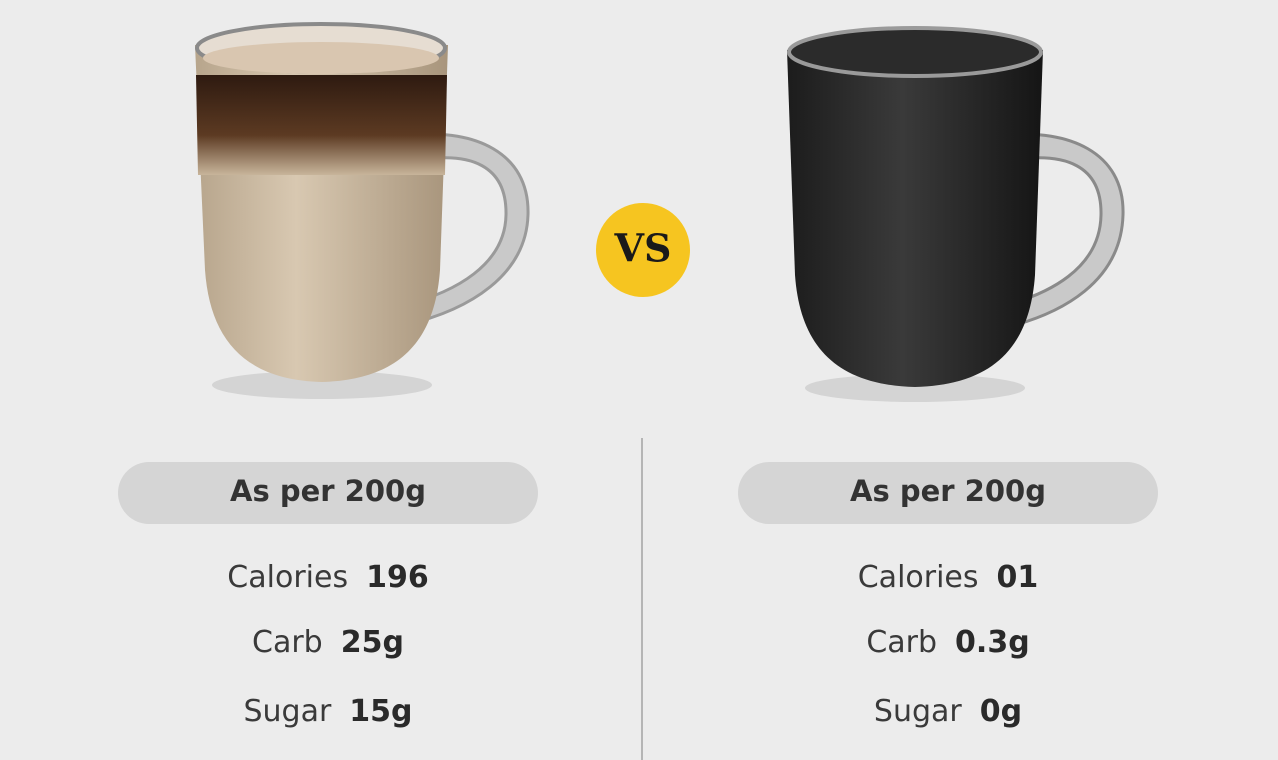 The height and width of the screenshot is (760, 1278). What do you see at coordinates (380, 711) in the screenshot?
I see `row-value: 15g` at bounding box center [380, 711].